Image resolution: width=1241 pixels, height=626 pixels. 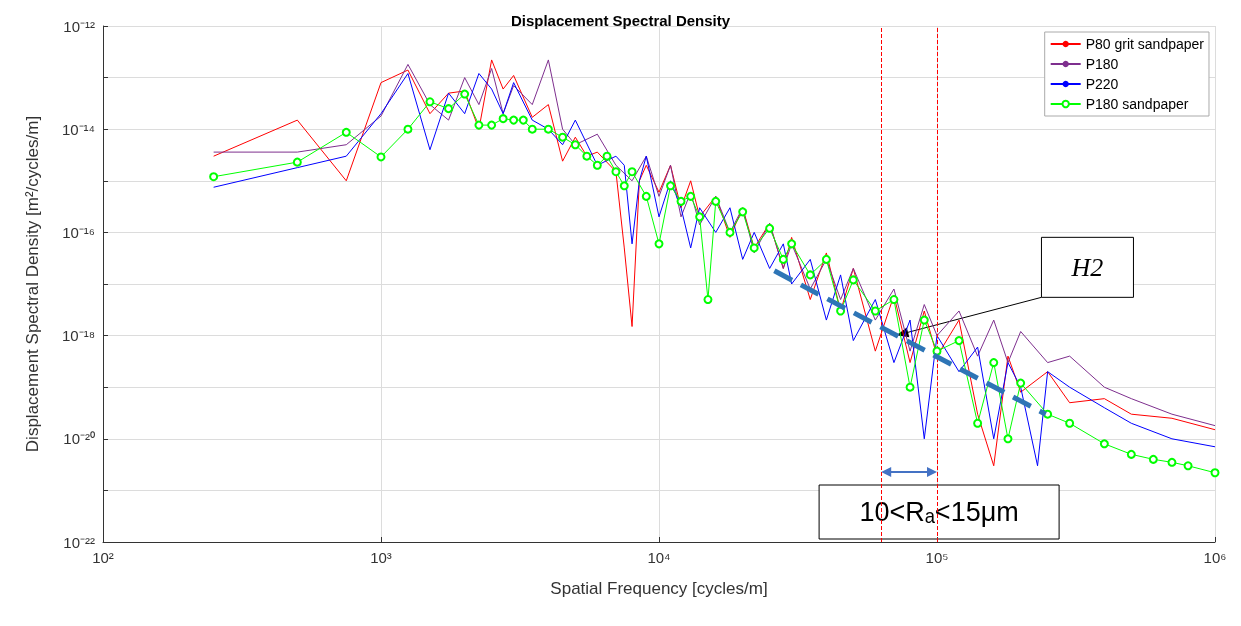 What do you see at coordinates (939, 512) in the screenshot?
I see `annotation: 10<Rₐ<15μm` at bounding box center [939, 512].